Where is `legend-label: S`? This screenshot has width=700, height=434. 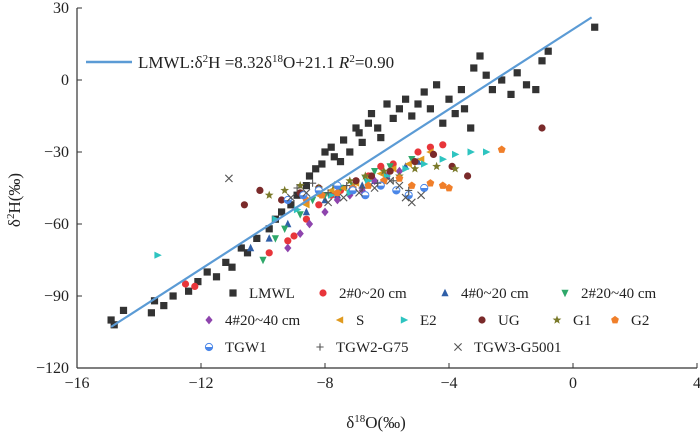
legend-label: S is located at coordinates (360, 321).